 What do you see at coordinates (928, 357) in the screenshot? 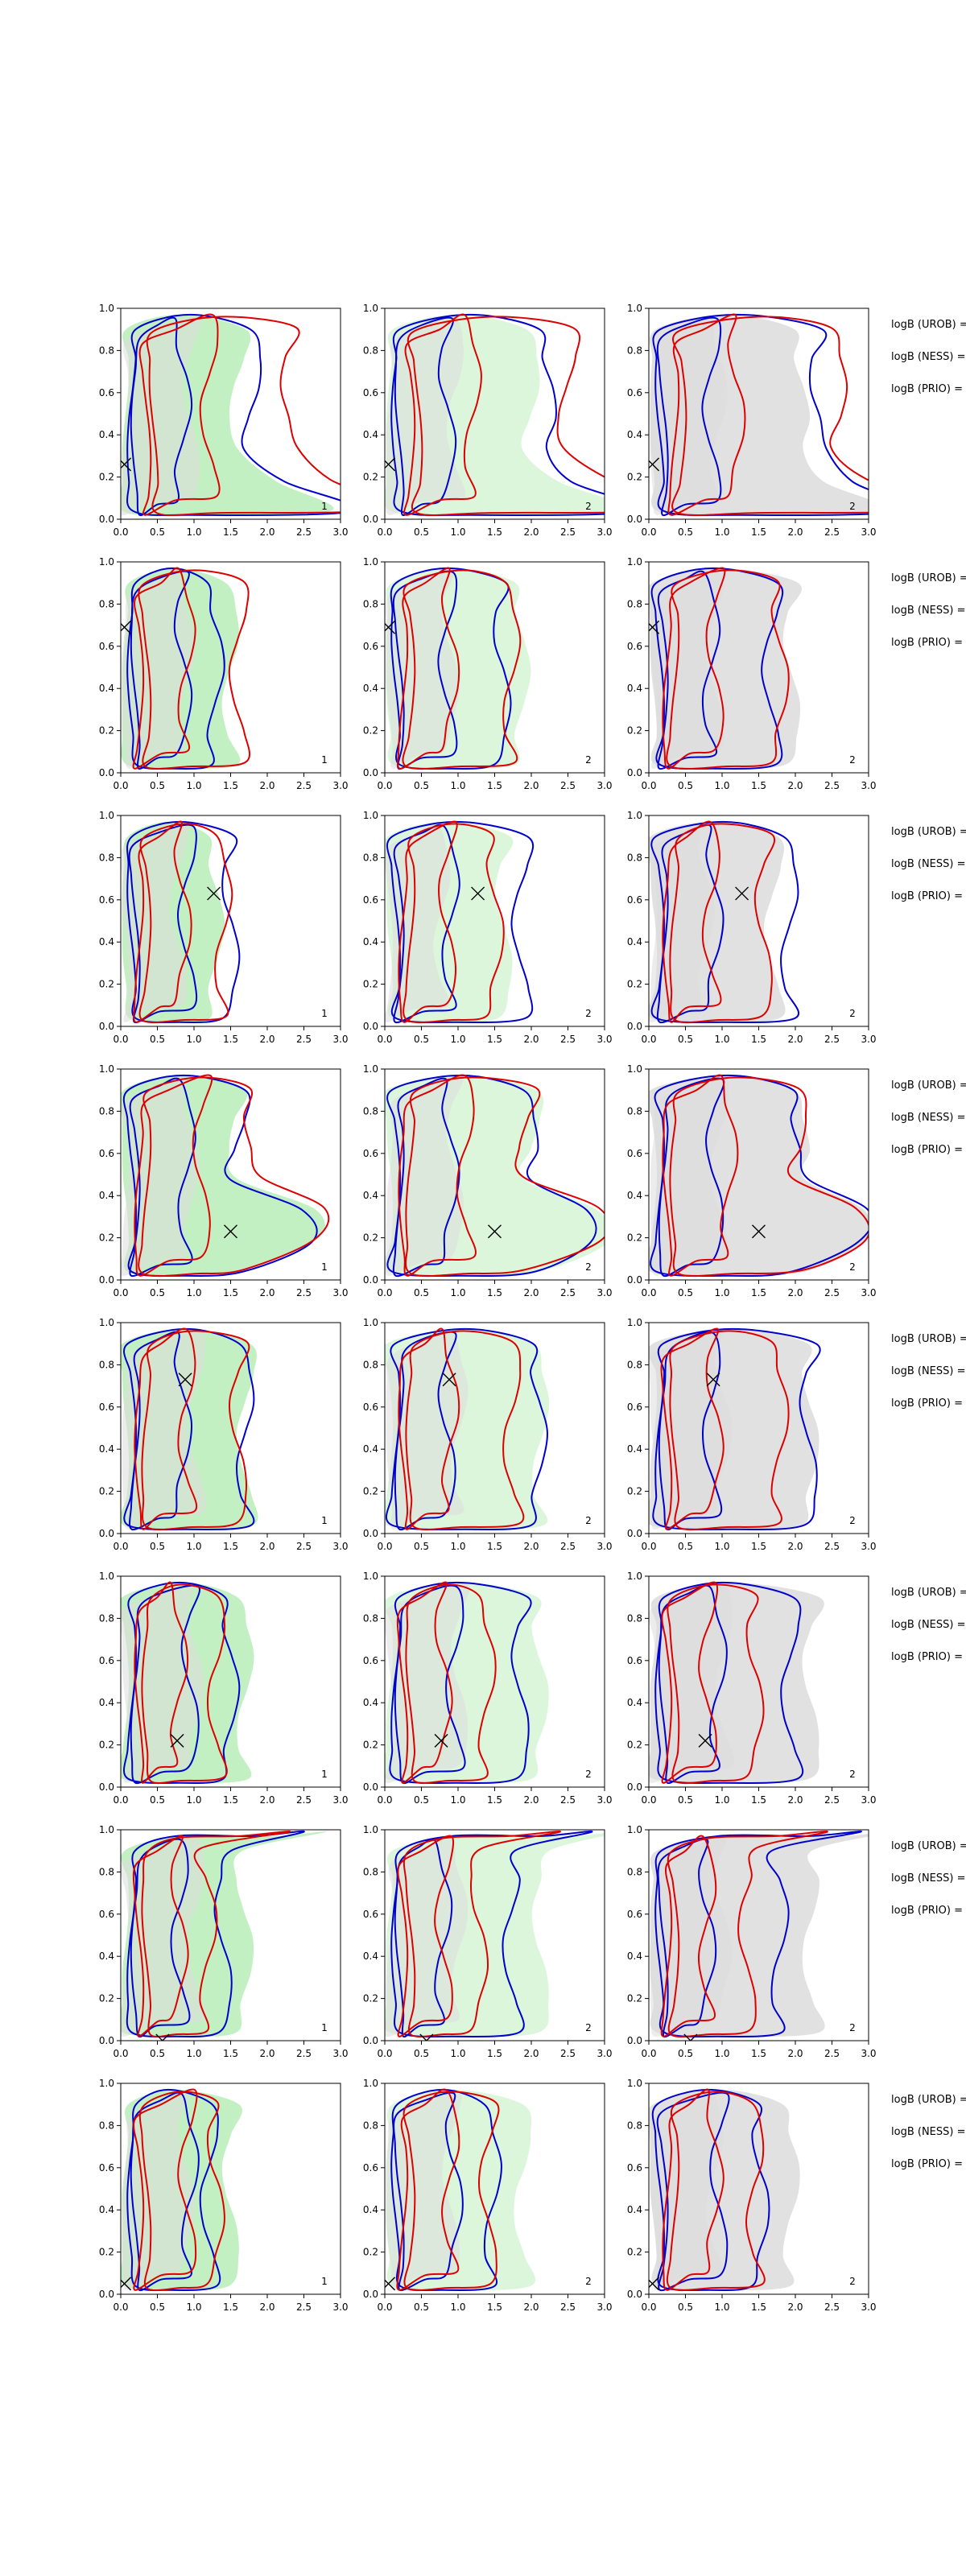
I see `side-label: logB (NESS) =` at bounding box center [928, 357].